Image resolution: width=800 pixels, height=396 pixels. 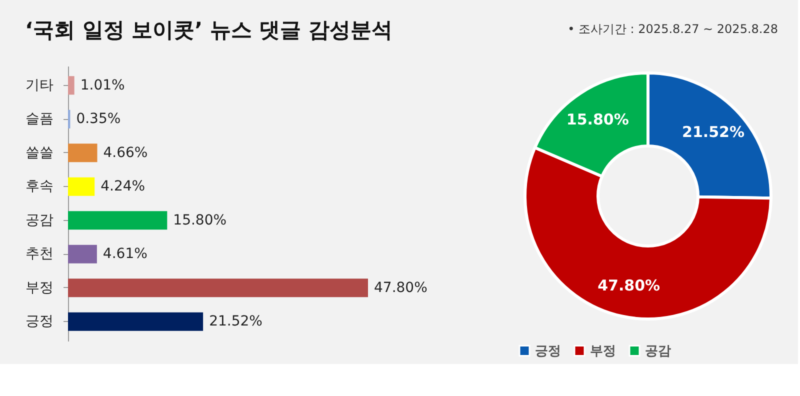 I want to click on y-tick-label: 쓸쓸, so click(x=40, y=152).